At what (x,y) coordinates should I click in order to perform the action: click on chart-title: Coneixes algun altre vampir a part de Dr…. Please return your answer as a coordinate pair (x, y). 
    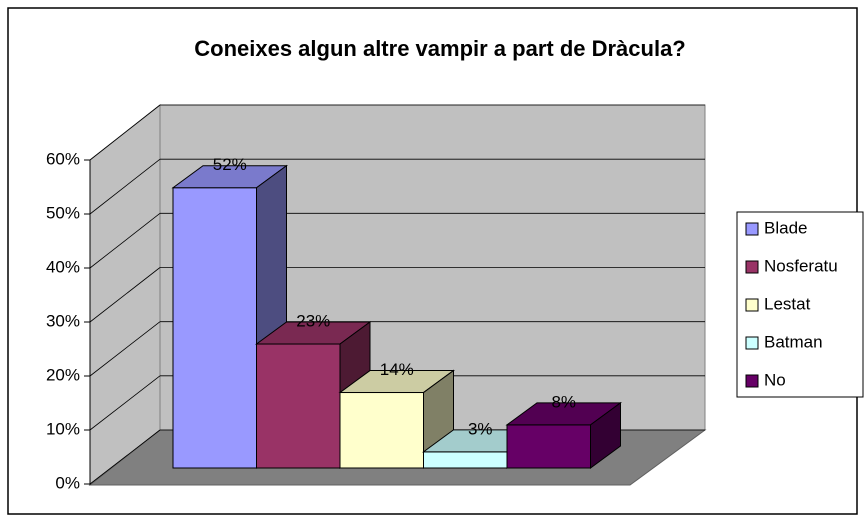
    Looking at the image, I should click on (440, 48).